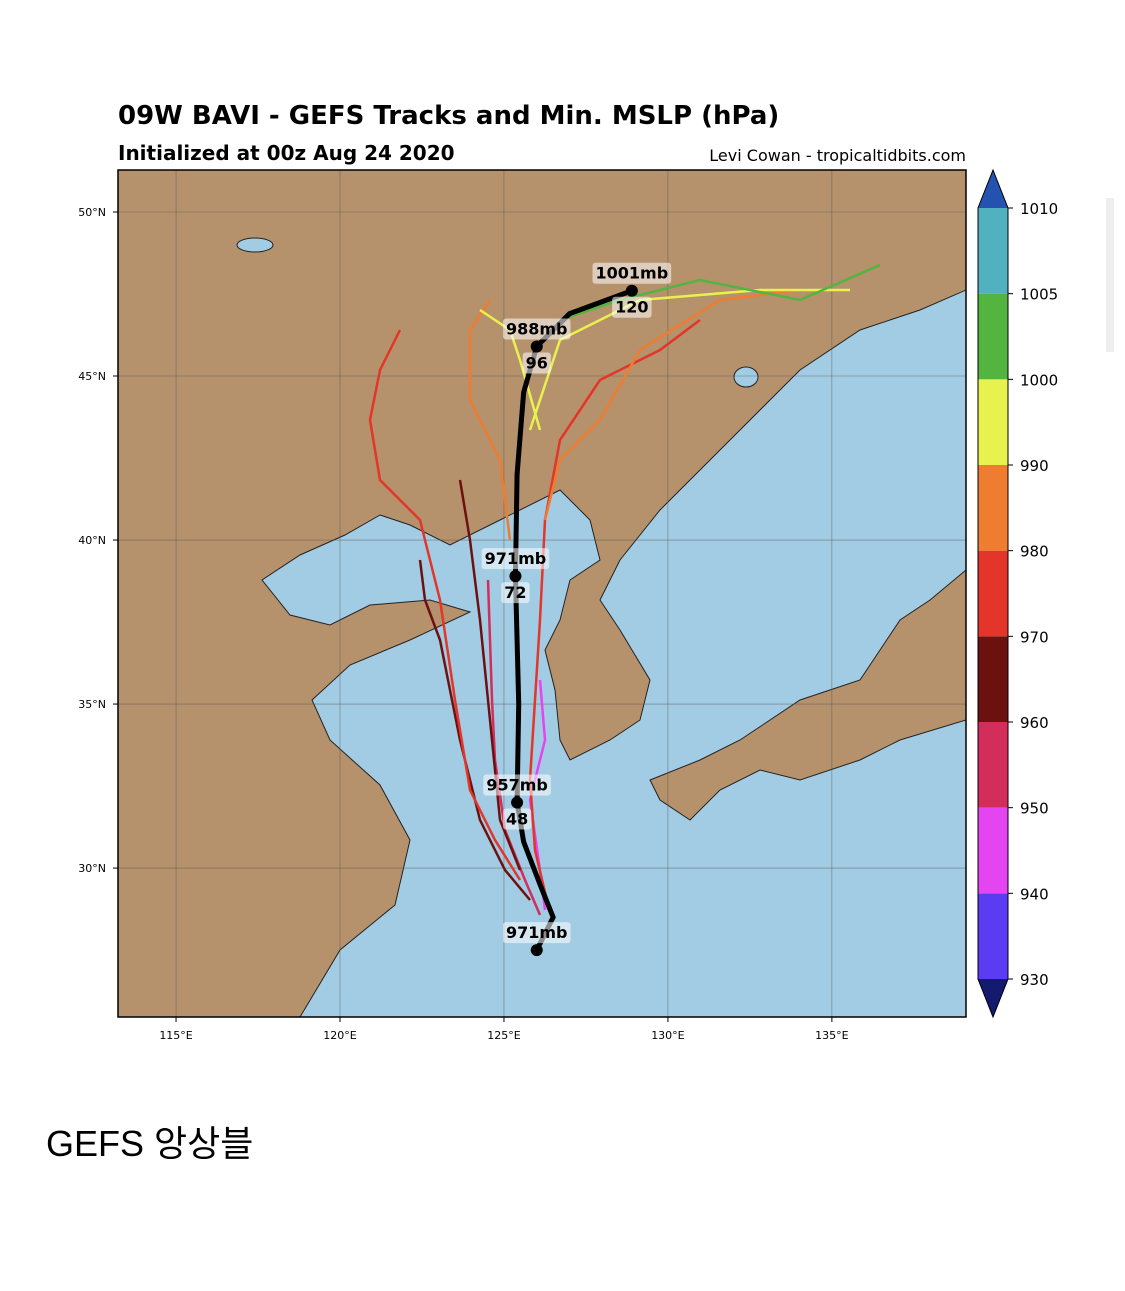 The width and height of the screenshot is (1125, 1291). What do you see at coordinates (339, 1035) in the screenshot?
I see `x-tick-label: 120°E` at bounding box center [339, 1035].